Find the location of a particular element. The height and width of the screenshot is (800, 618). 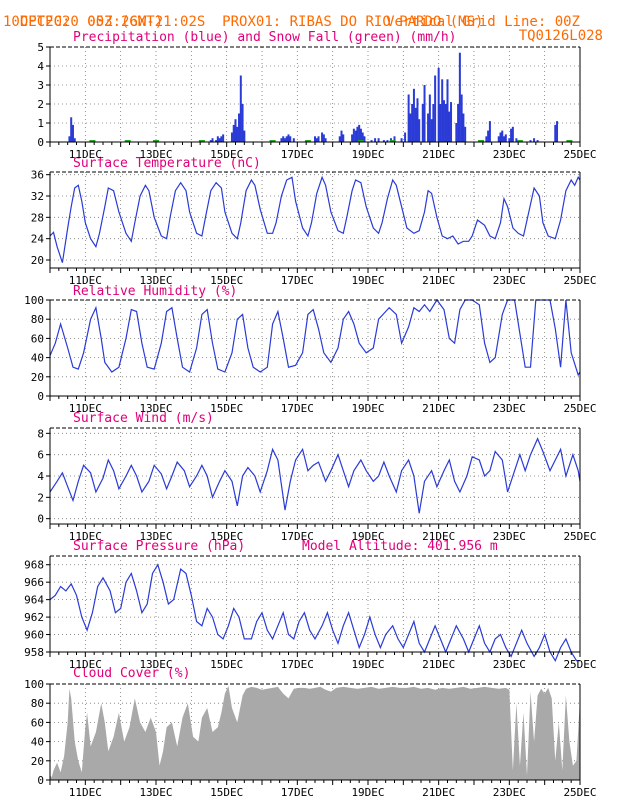

wind-ytick-label: 6 is located at coordinates (40, 455).